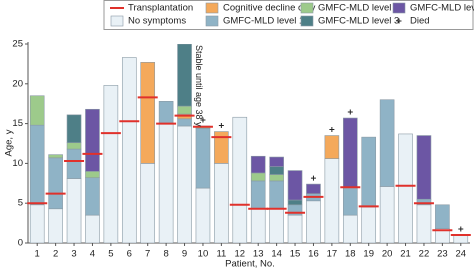 This screenshot has height=272, width=474. Describe the element at coordinates (160, 8) in the screenshot. I see `legend-label: Transplantation` at that location.